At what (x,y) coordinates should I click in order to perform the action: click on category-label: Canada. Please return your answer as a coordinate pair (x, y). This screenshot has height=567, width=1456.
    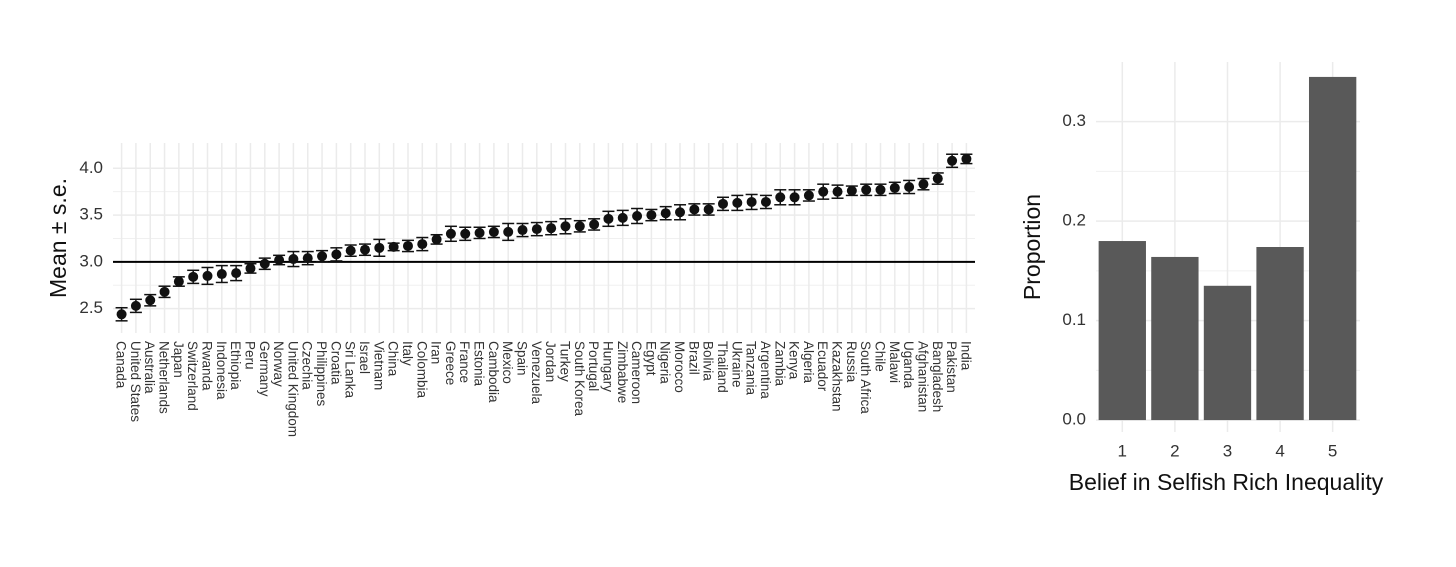
    Looking at the image, I should click on (121, 365).